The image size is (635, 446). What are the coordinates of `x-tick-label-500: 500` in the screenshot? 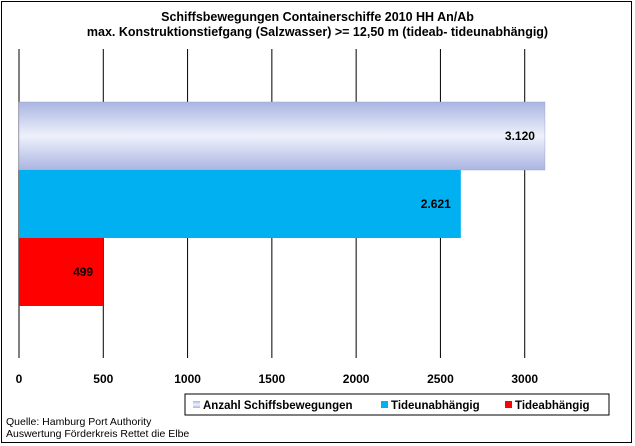 It's located at (103, 379).